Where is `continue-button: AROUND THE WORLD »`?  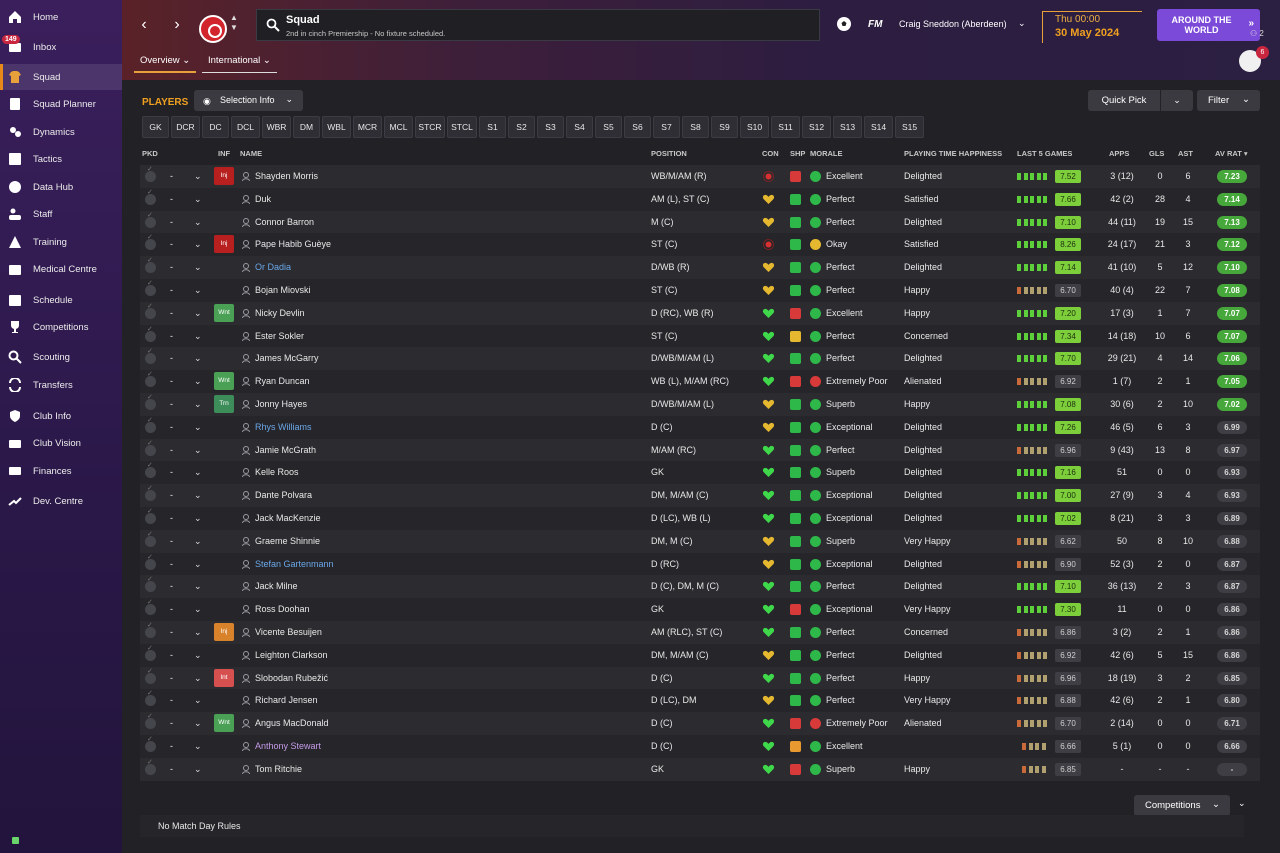
continue-button: AROUND THE WORLD » is located at coordinates (1208, 25).